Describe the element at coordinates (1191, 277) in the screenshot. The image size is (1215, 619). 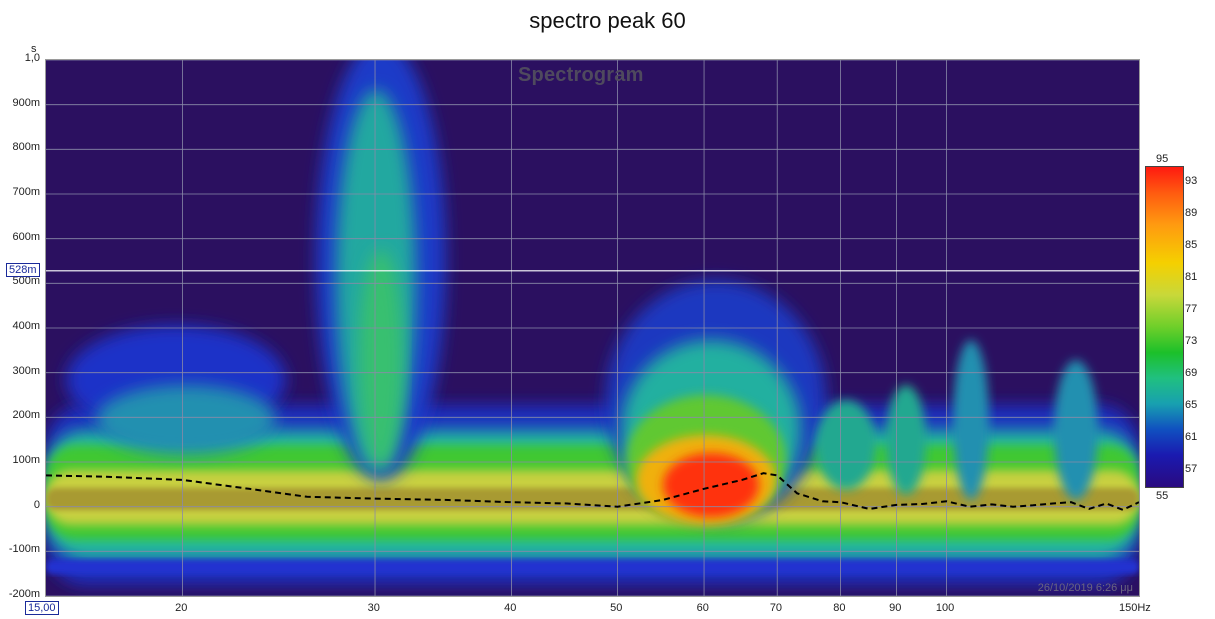
I see `colorbar-tick-label: 81` at that location.